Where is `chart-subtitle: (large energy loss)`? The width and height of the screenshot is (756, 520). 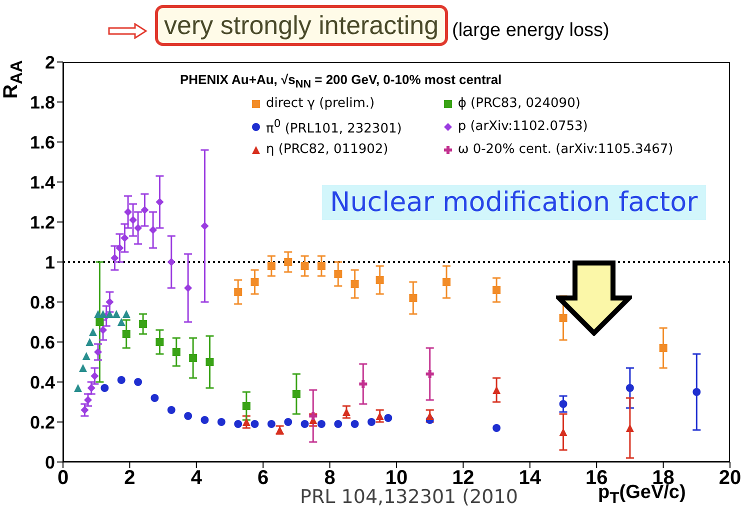
chart-subtitle: (large energy loss) is located at coordinates (531, 31).